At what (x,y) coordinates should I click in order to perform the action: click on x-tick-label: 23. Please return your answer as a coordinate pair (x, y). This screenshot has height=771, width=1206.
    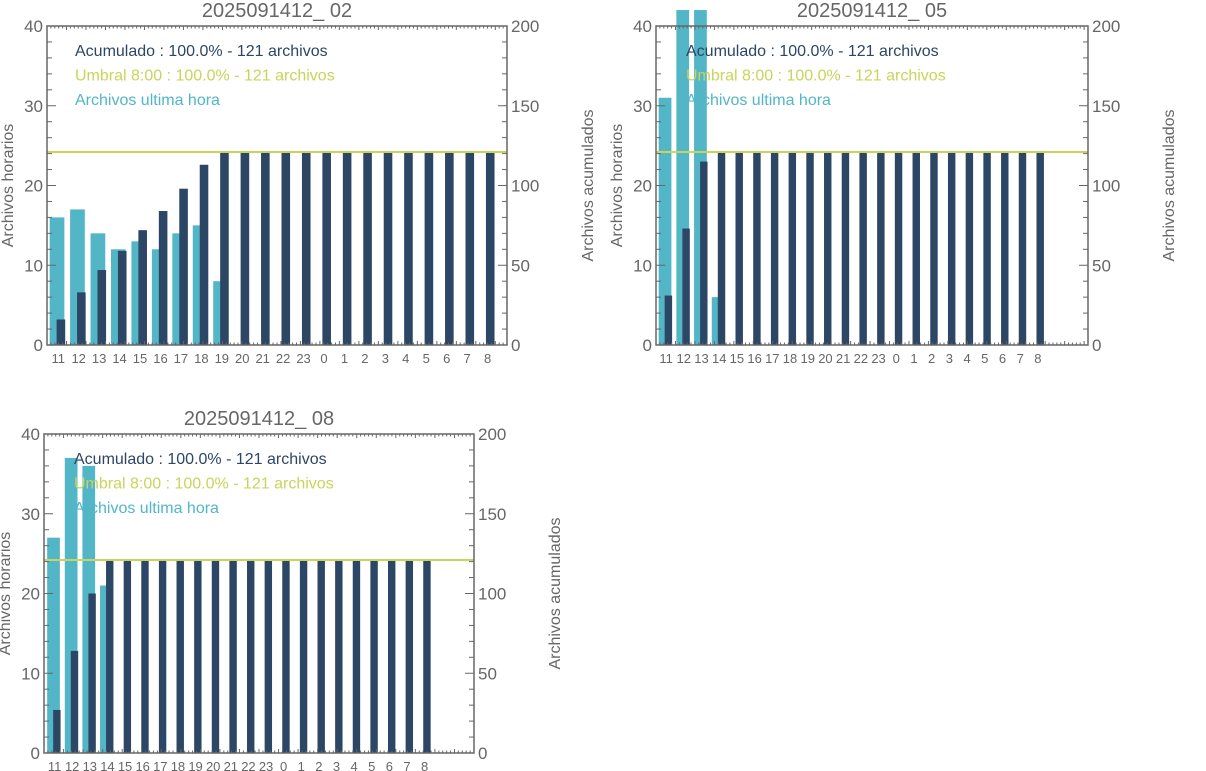
    Looking at the image, I should click on (878, 358).